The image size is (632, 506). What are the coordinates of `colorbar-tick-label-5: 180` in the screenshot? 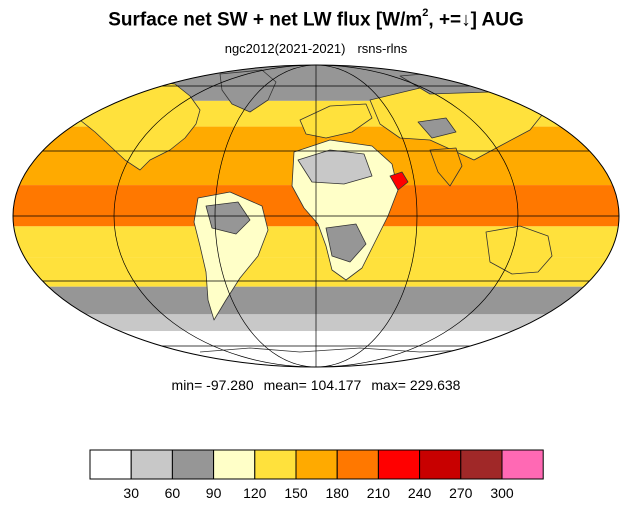 It's located at (338, 493).